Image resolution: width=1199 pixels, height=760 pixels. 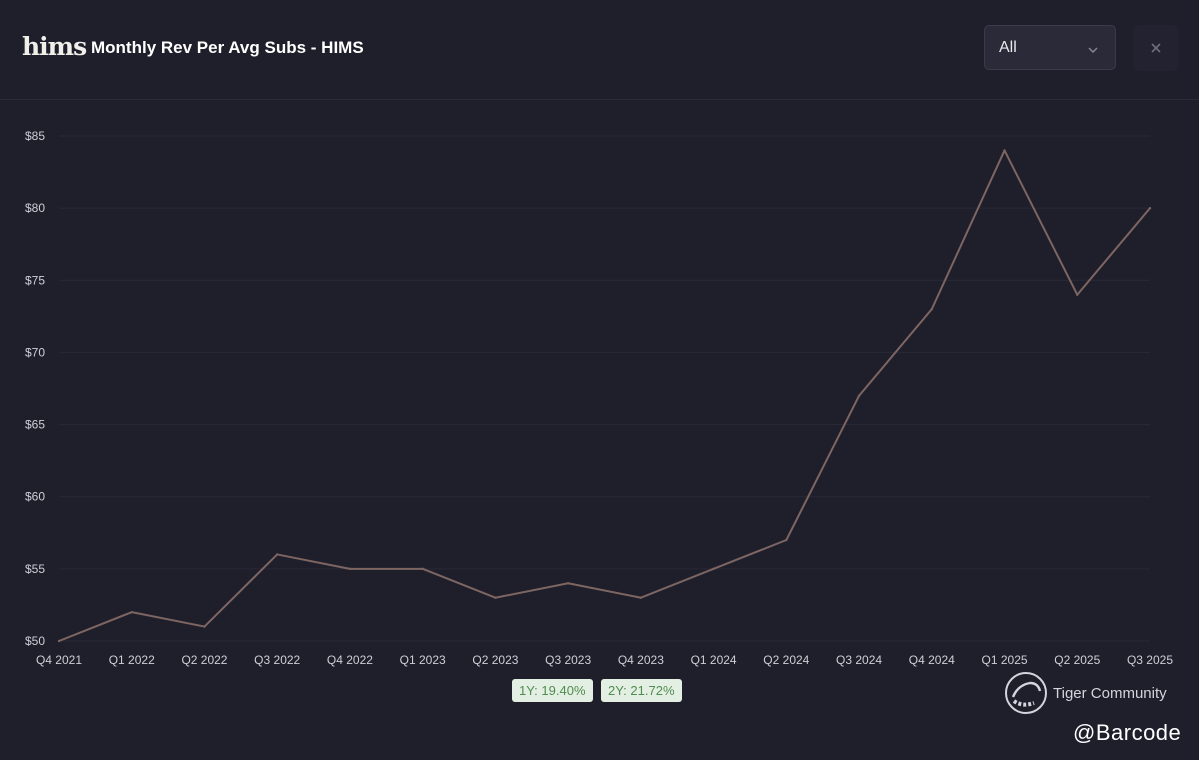 I want to click on tiger-logo-icon, so click(x=1026, y=693).